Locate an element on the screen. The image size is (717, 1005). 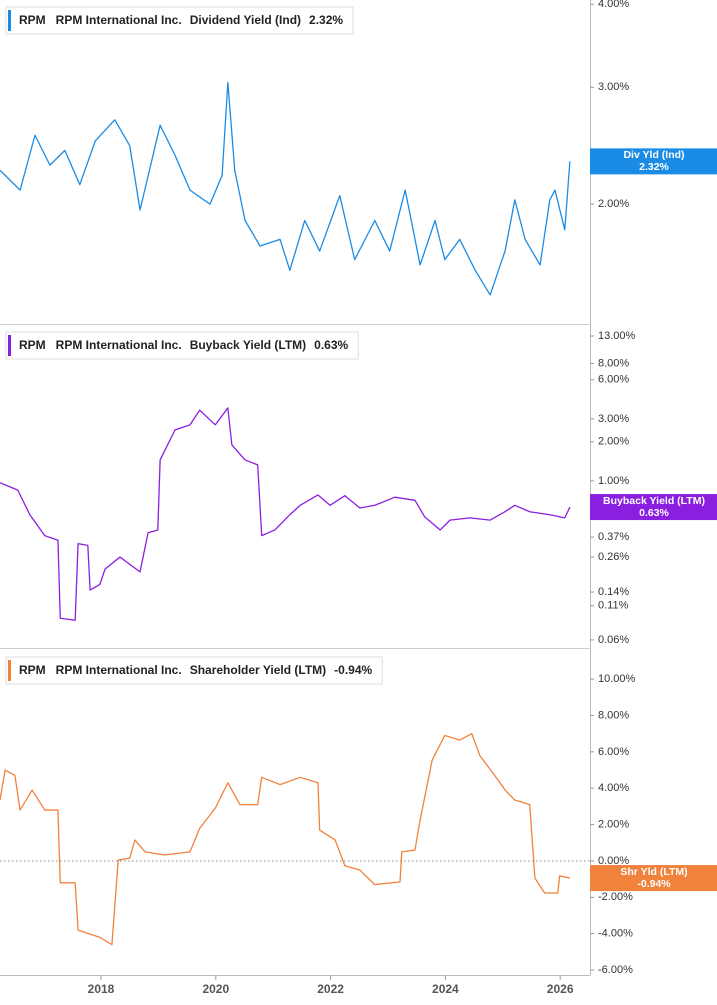
legend-series: Dividend Yield (Ind) is located at coordinates (245, 20).